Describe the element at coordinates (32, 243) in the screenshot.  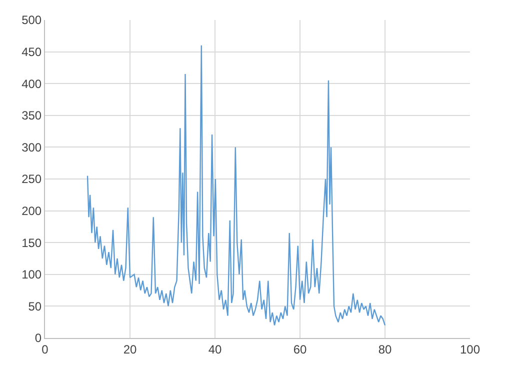
I see `y-tick-label: 150` at that location.